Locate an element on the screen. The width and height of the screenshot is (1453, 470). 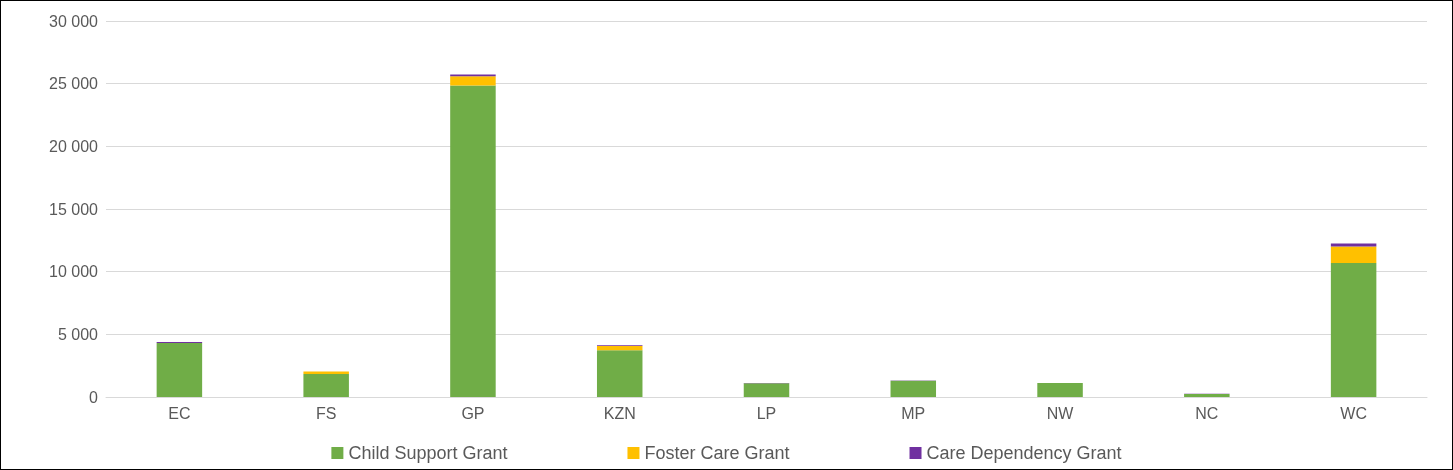
y-tick-label: 15 000 is located at coordinates (74, 209).